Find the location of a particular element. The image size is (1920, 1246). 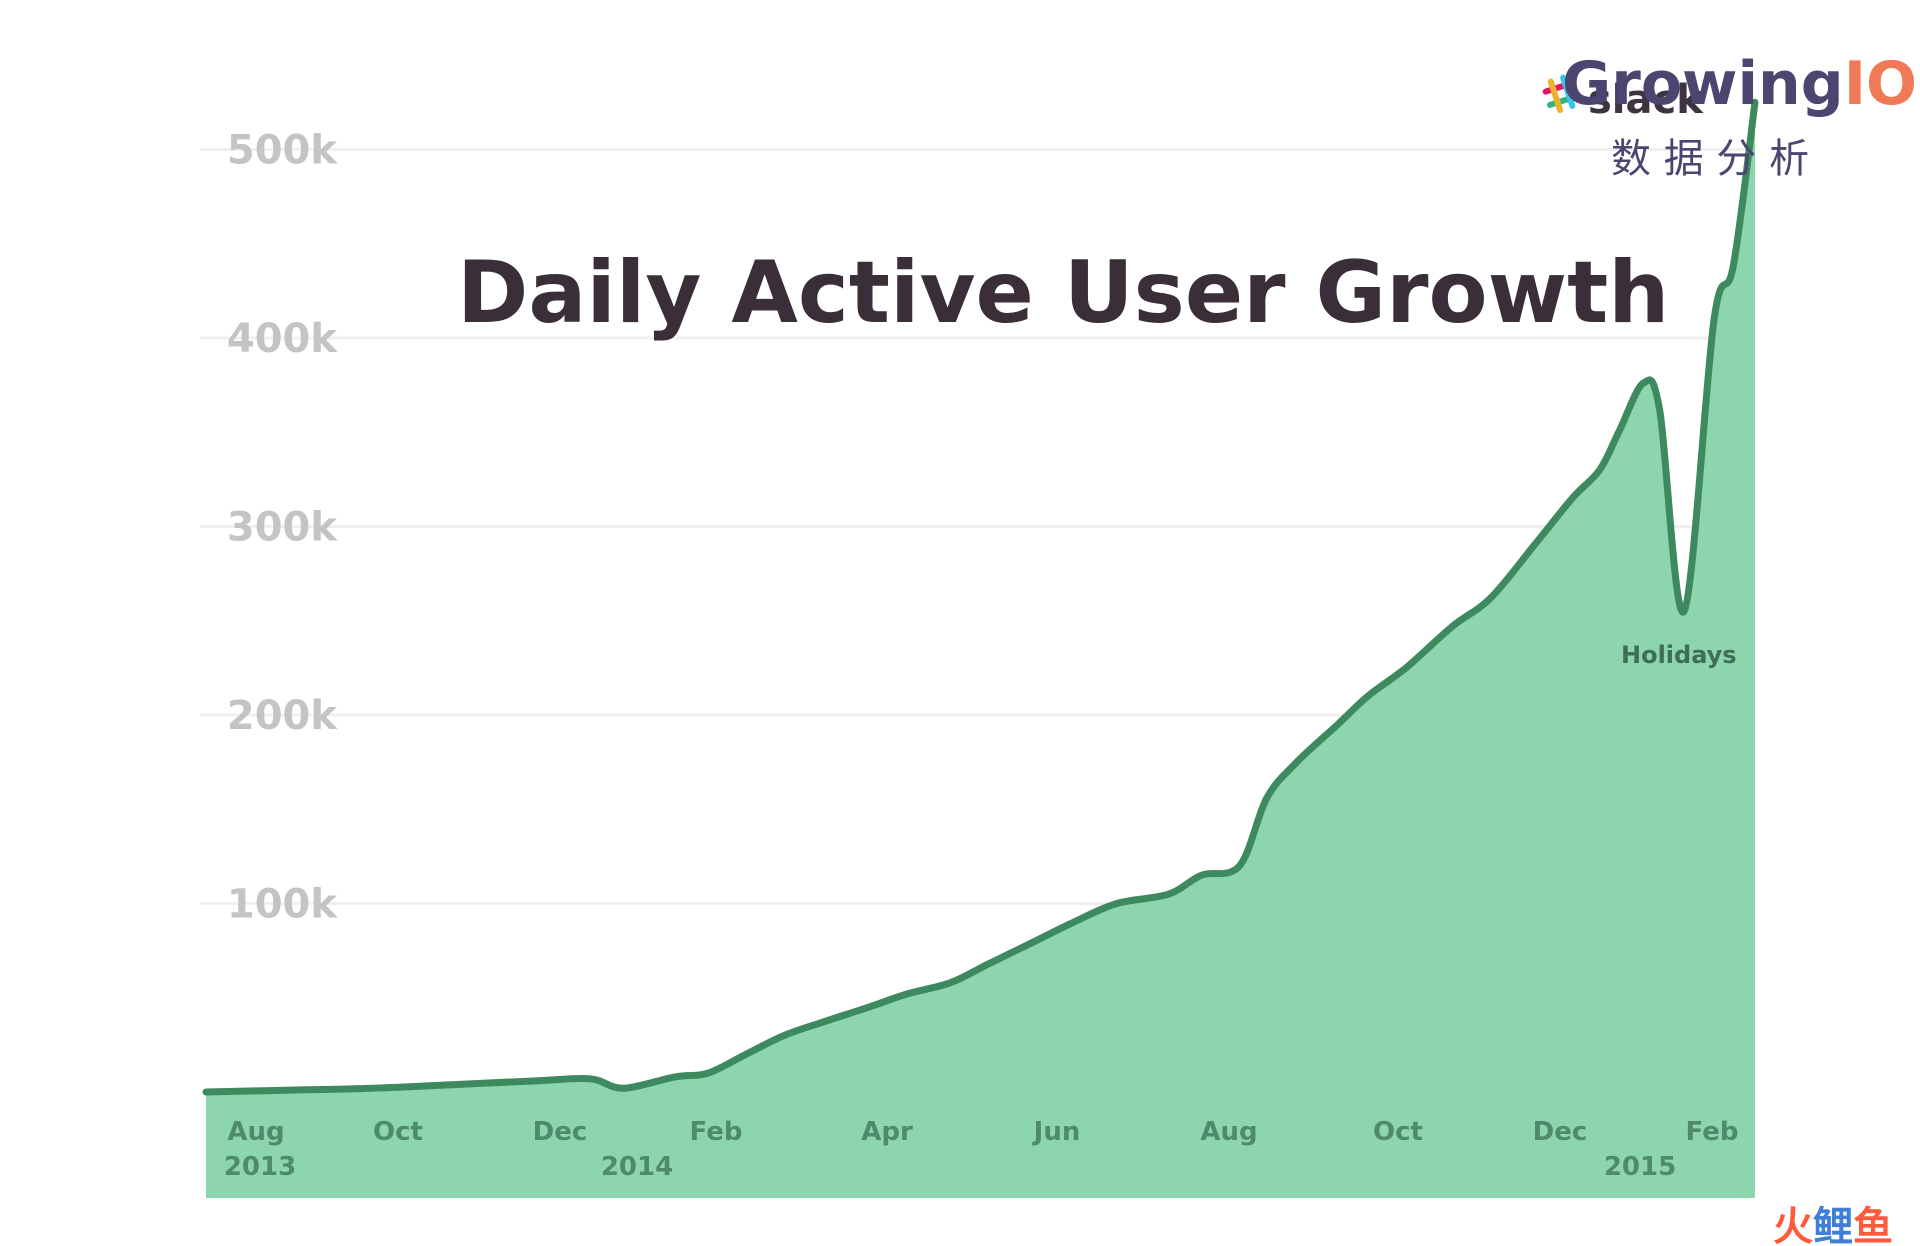

corner-watermark-3: 鱼 is located at coordinates (1873, 1225).